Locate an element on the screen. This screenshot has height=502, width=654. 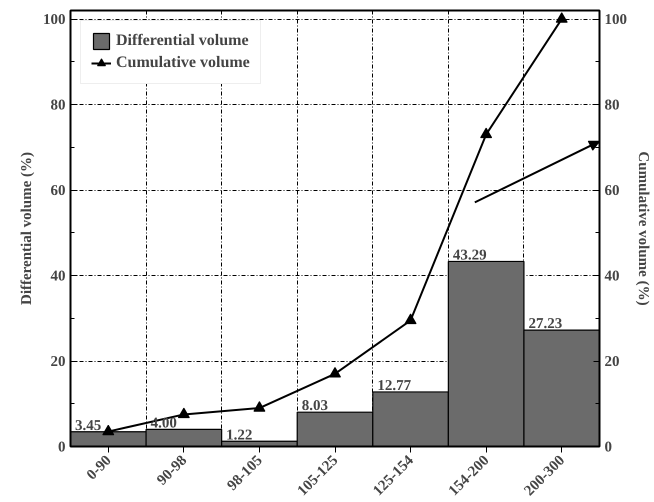
y-tick-label: 20 is located at coordinates (58, 362).